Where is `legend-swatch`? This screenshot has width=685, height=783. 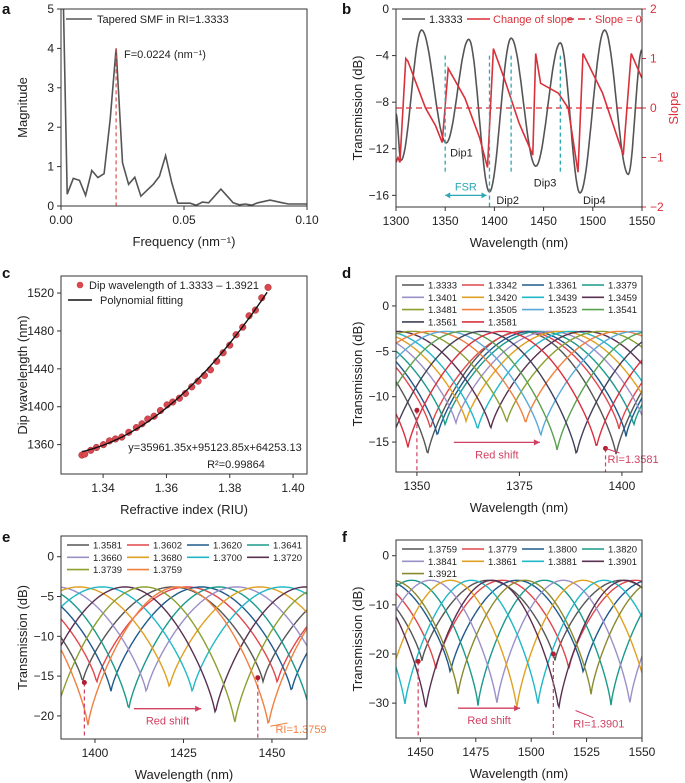 legend-swatch is located at coordinates (80, 285).